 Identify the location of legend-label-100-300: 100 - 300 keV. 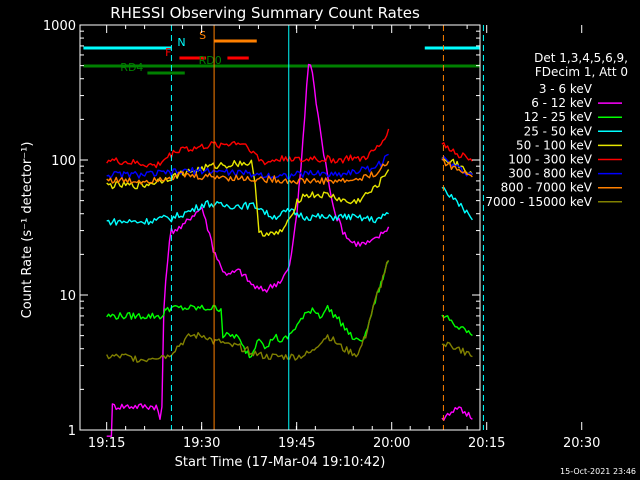
(550, 160).